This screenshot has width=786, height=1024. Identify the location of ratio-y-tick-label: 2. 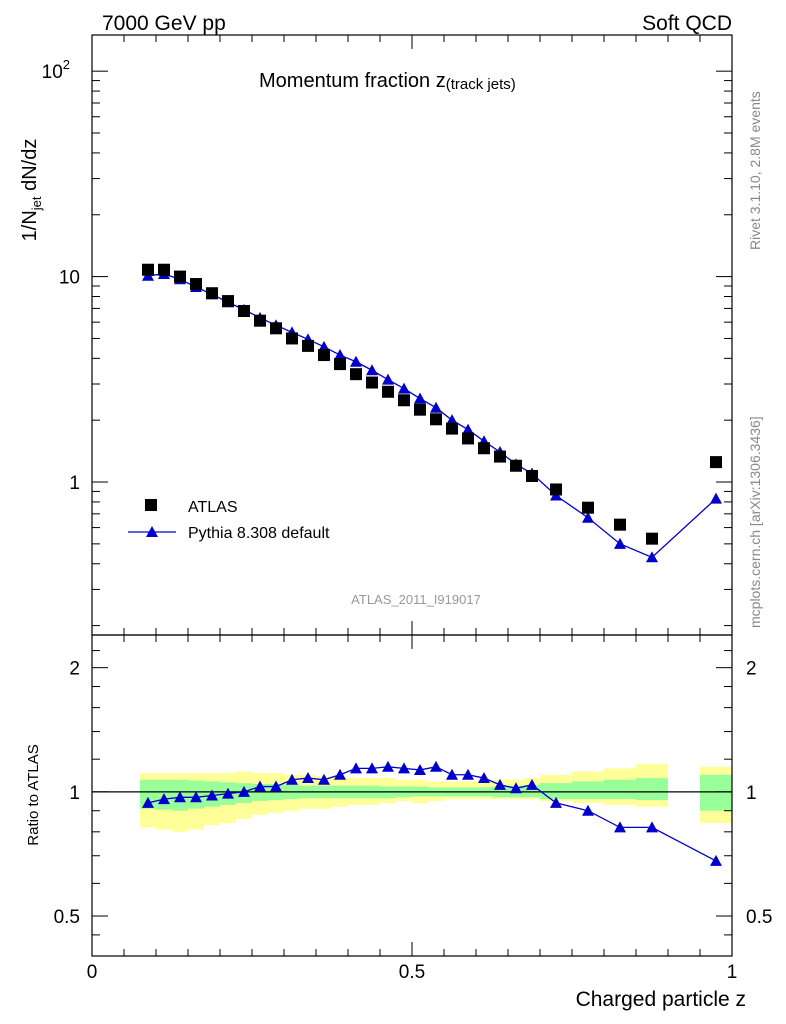
(74, 669).